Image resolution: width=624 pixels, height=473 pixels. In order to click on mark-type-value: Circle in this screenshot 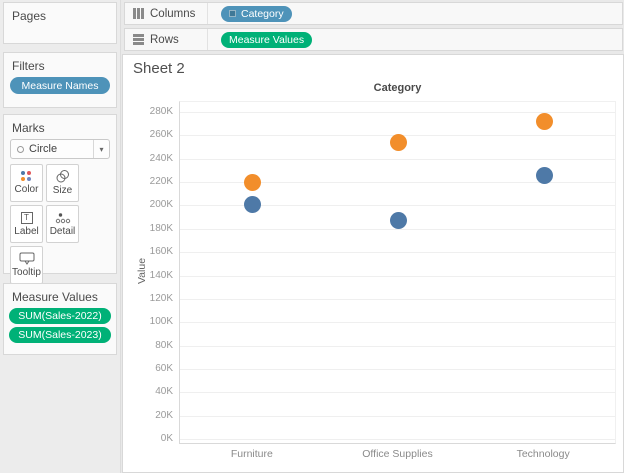, I will do `click(43, 149)`.